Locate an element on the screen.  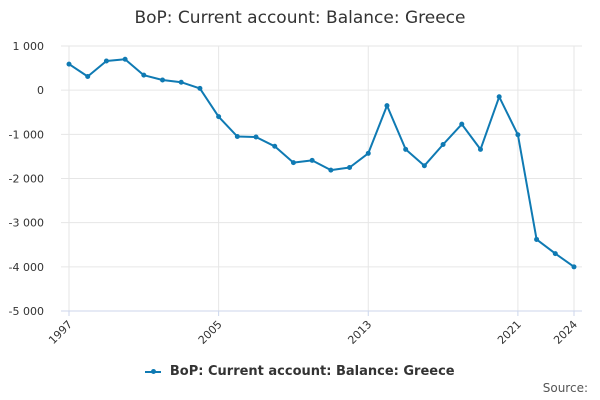
y-tick-label: -5 000 is located at coordinates (26, 311).